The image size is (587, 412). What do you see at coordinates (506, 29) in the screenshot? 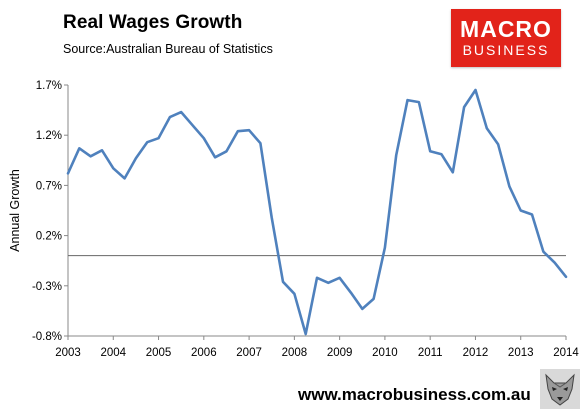
I see `logo-line-macro: MACRO` at bounding box center [506, 29].